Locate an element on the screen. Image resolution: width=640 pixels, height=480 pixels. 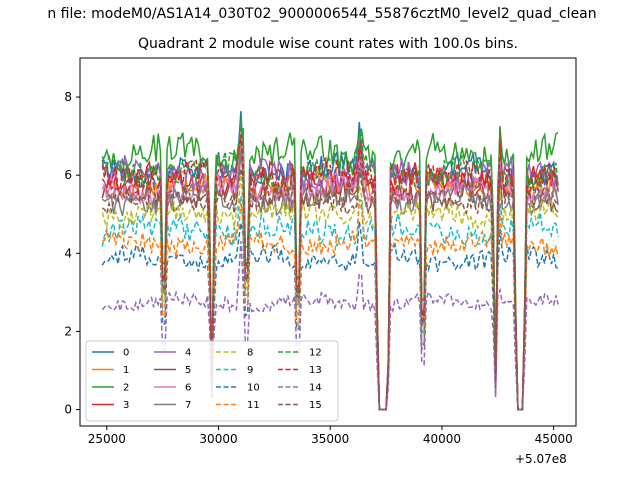
legend-label-11: 11 is located at coordinates (253, 405).